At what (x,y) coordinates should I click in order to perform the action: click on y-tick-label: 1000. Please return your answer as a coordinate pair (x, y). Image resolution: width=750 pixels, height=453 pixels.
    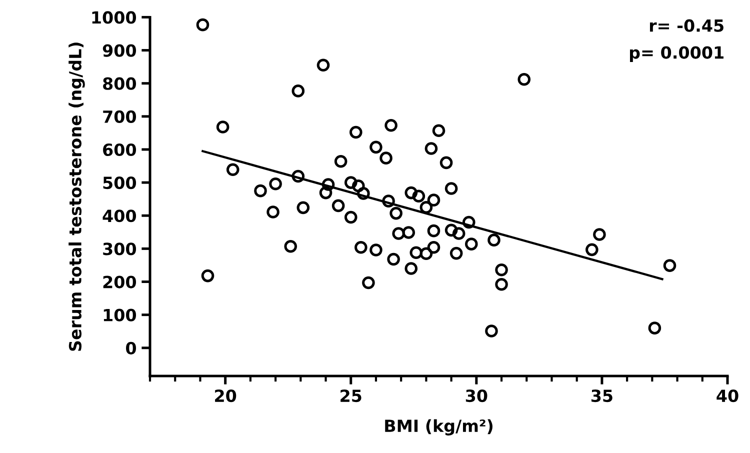
    Looking at the image, I should click on (114, 17).